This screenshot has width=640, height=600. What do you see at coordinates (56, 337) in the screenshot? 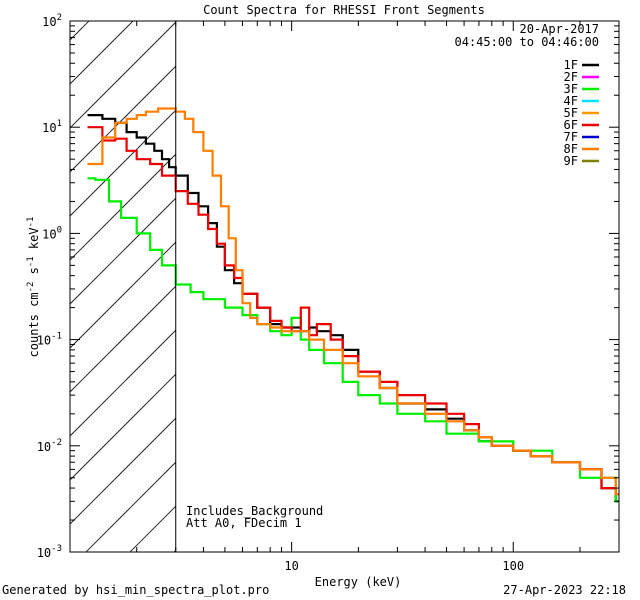
I see `y-tick-exp: -1` at bounding box center [56, 337].